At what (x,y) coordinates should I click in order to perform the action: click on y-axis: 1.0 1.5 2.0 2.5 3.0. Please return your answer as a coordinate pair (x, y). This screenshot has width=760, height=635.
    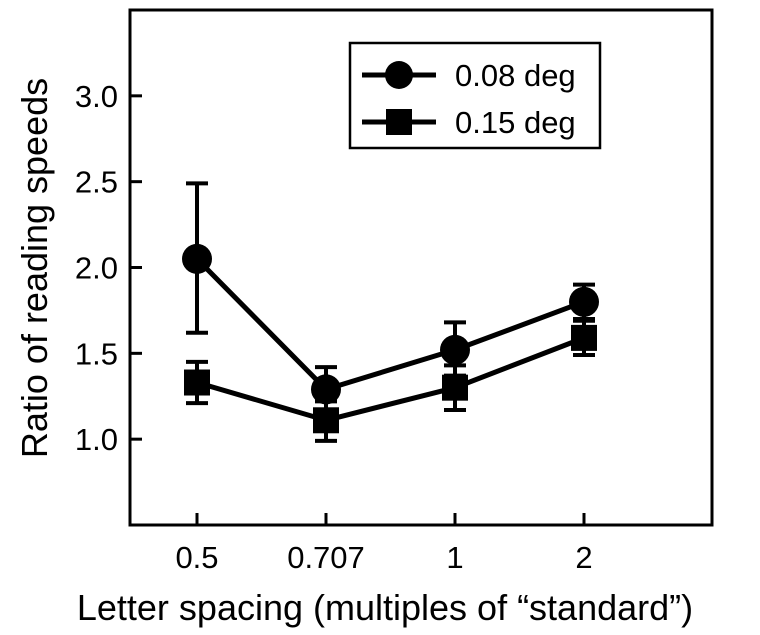
    Looking at the image, I should click on (108, 268).